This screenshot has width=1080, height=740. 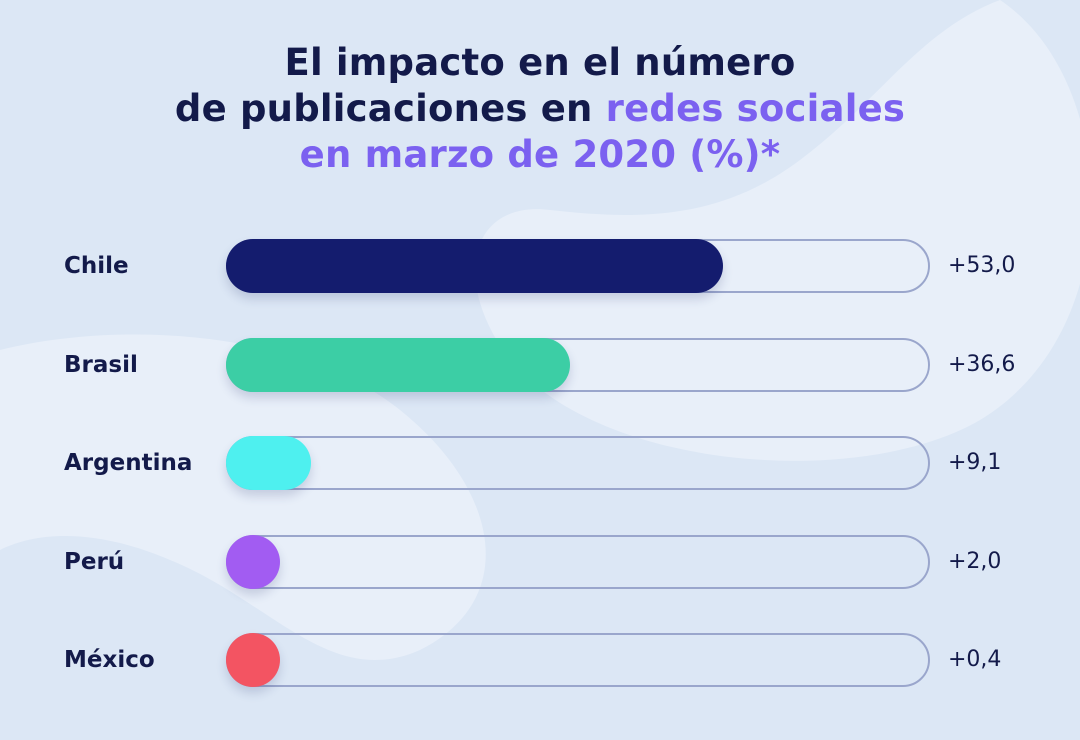 I want to click on category-label: Brasil, so click(x=101, y=364).